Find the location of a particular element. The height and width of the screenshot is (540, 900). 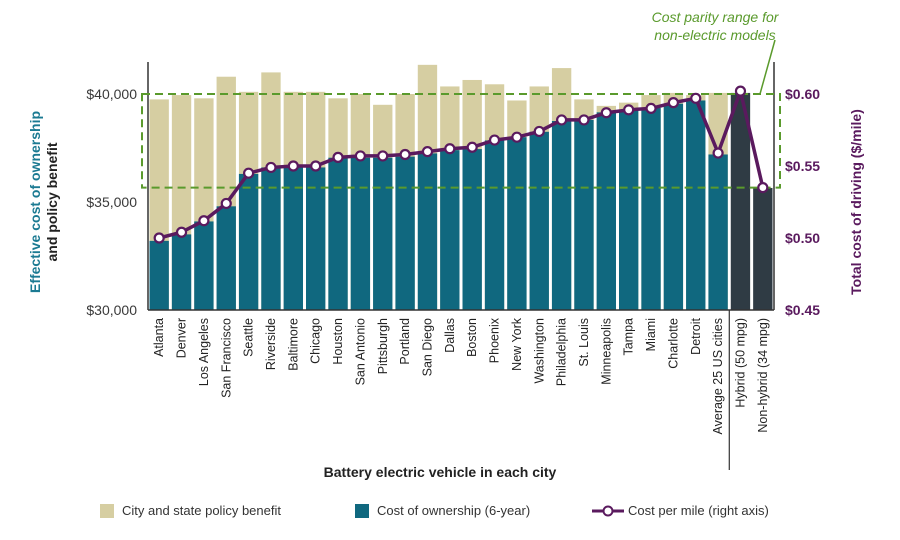

x-tick-label: Chicago is located at coordinates (316, 341).